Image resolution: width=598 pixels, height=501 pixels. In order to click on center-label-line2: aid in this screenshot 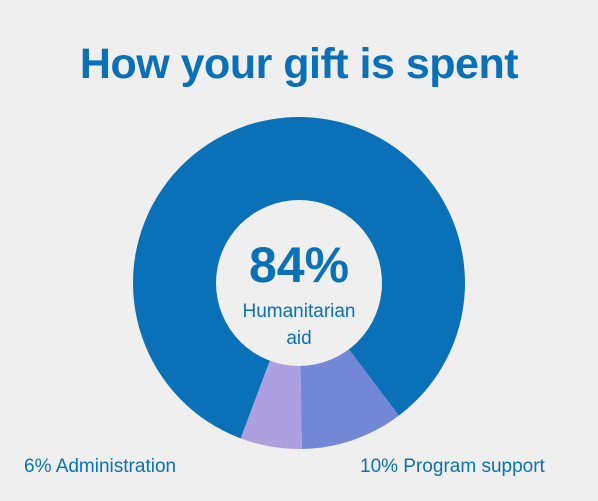, I will do `click(298, 338)`.